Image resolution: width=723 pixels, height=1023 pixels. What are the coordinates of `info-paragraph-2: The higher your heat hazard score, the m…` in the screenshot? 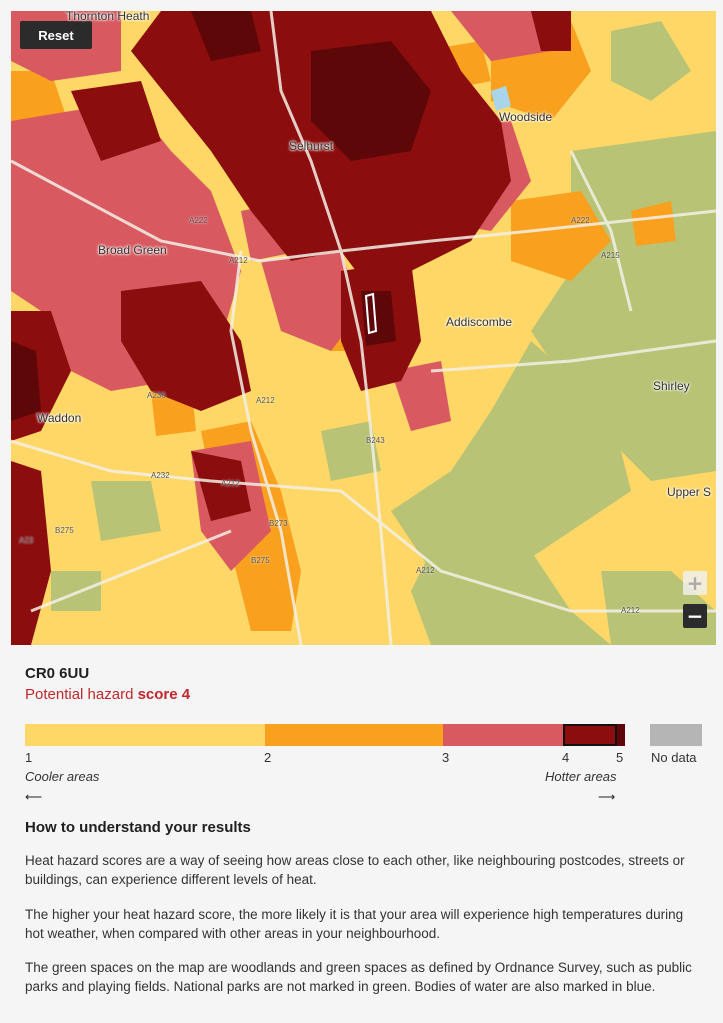 It's located at (354, 924).